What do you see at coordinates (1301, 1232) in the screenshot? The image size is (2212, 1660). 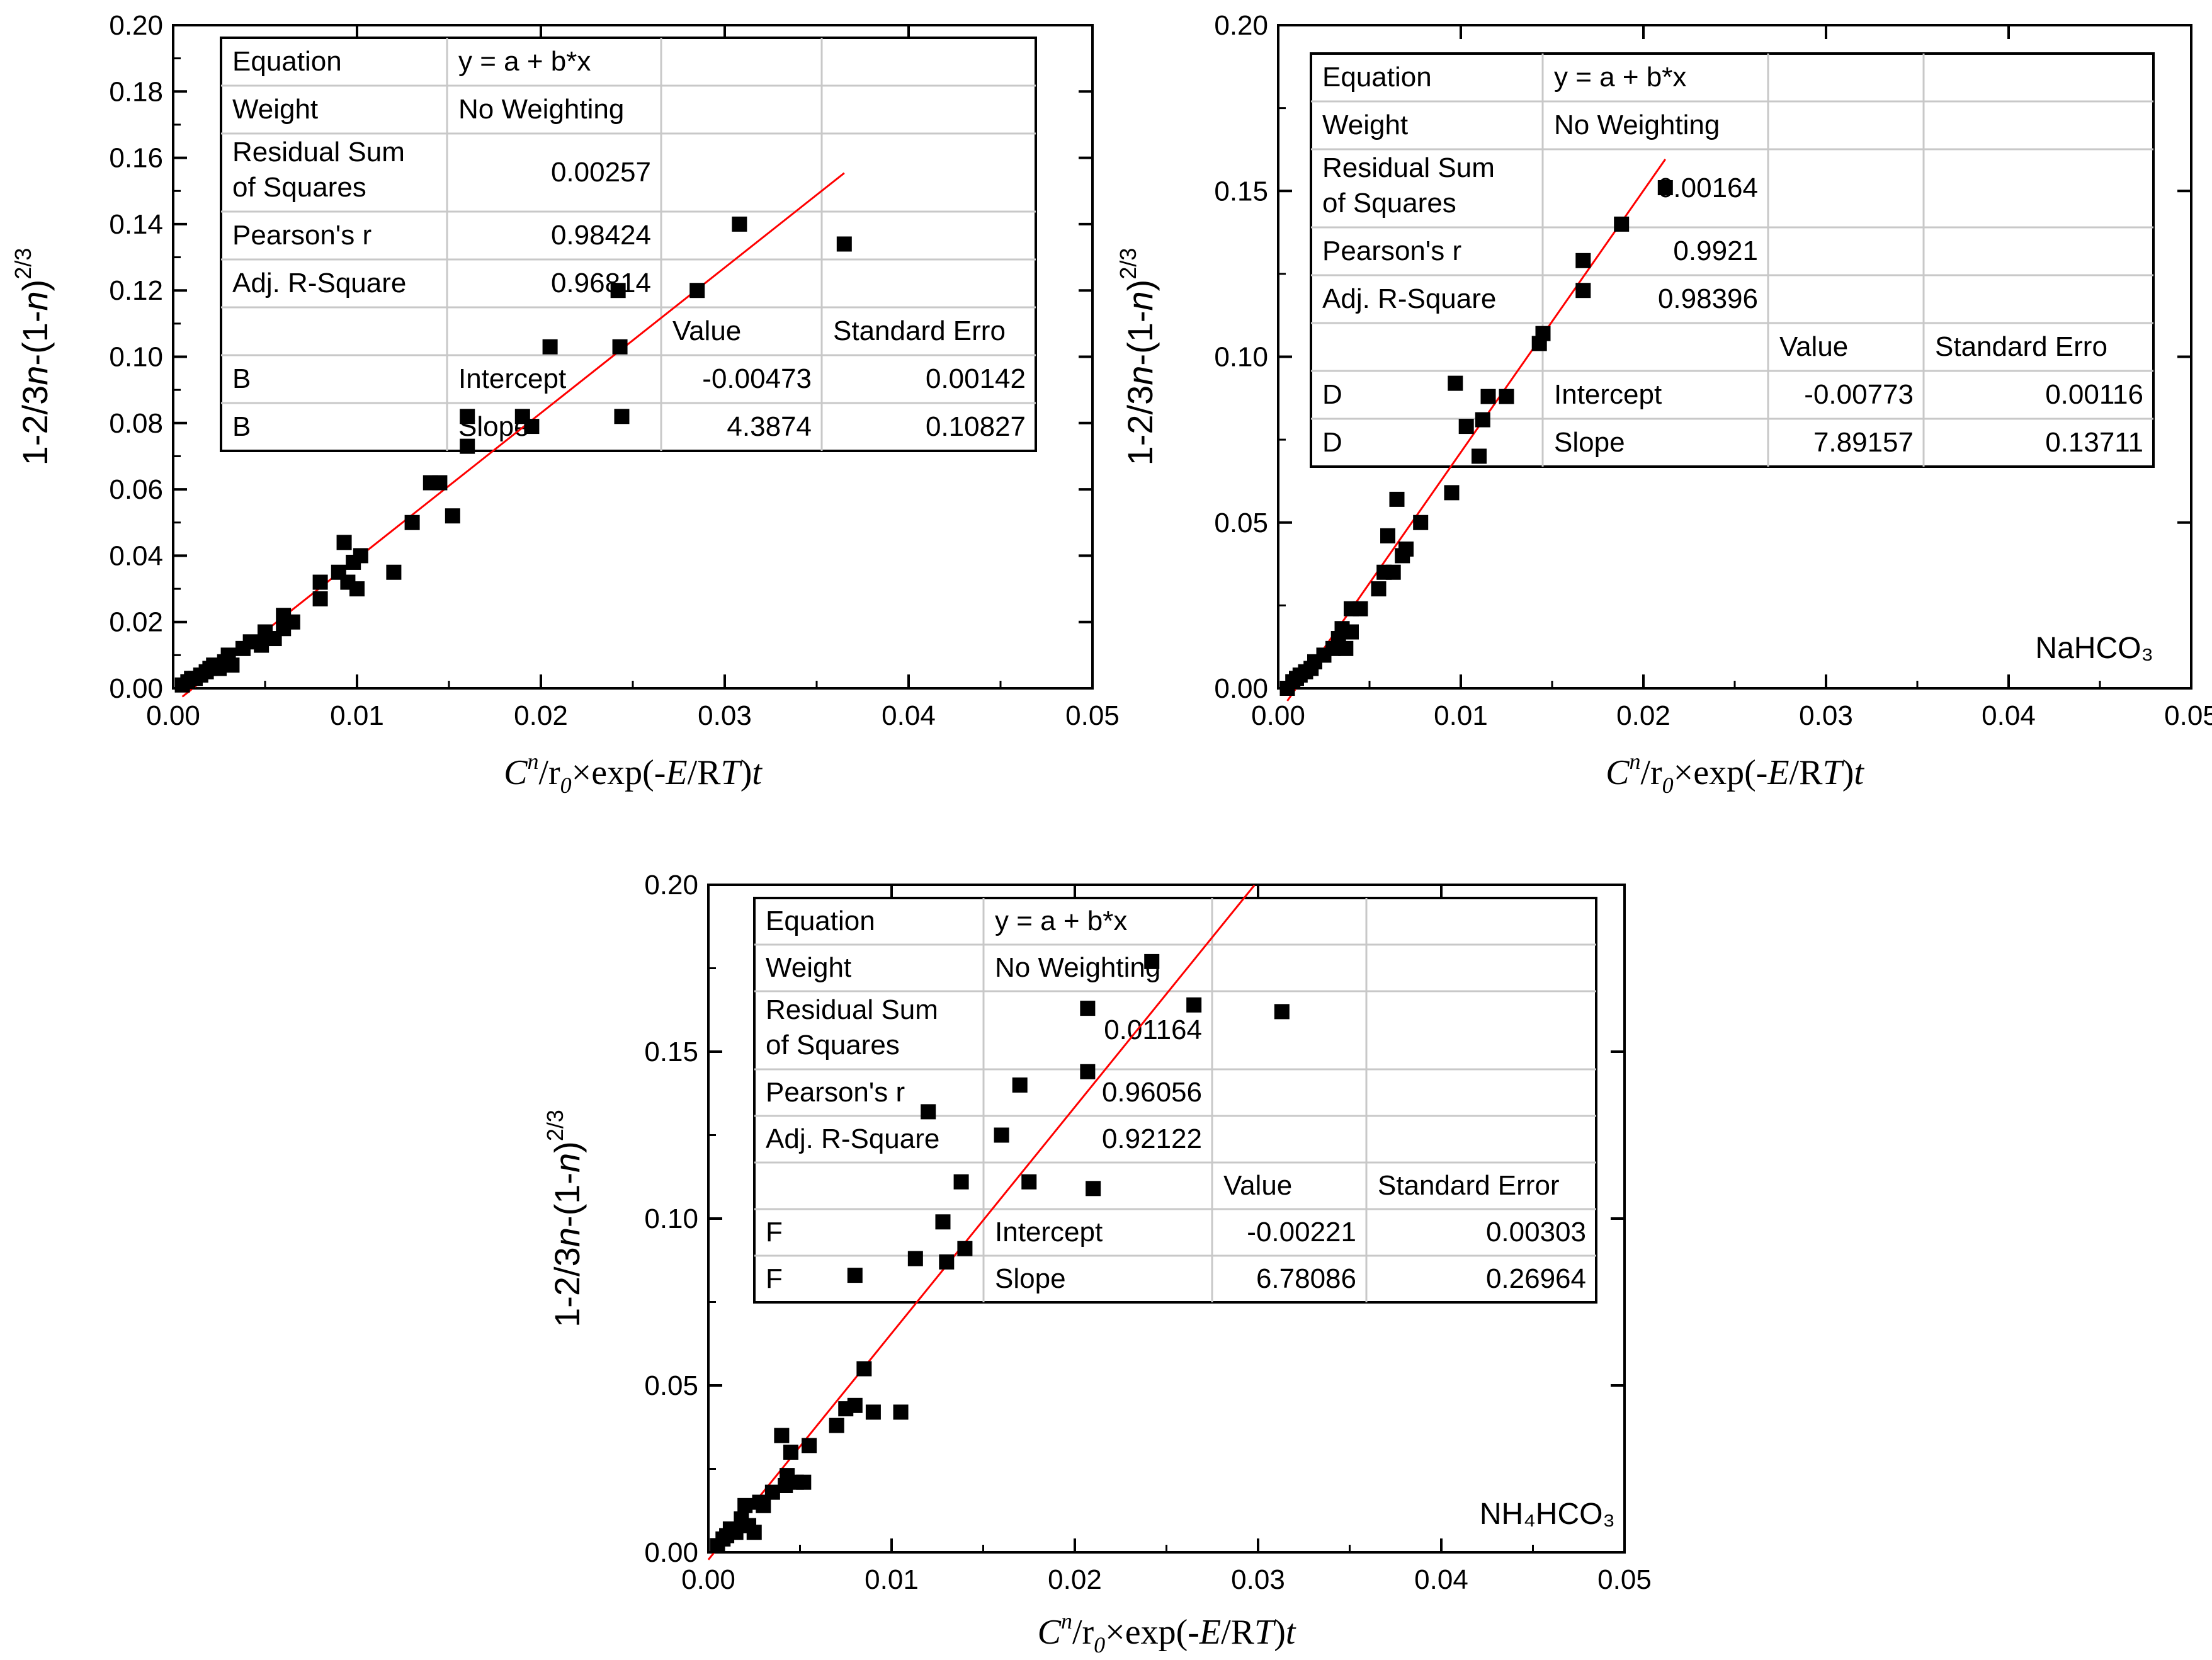 I see `table-cell: -0.00221` at bounding box center [1301, 1232].